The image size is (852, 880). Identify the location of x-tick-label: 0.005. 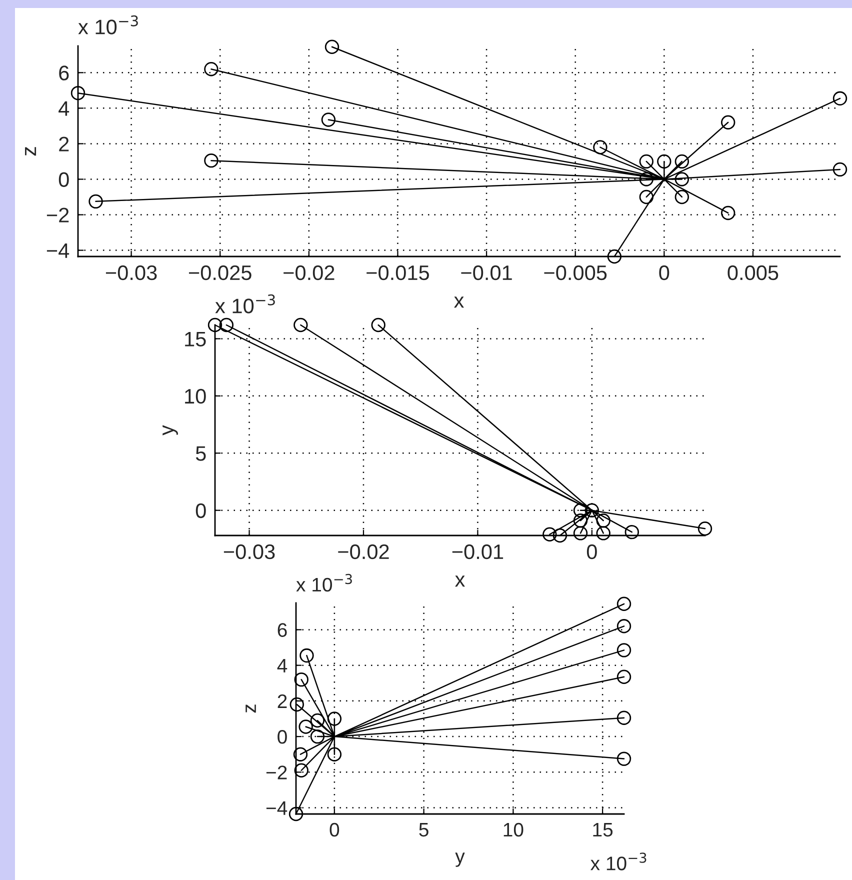
(753, 272).